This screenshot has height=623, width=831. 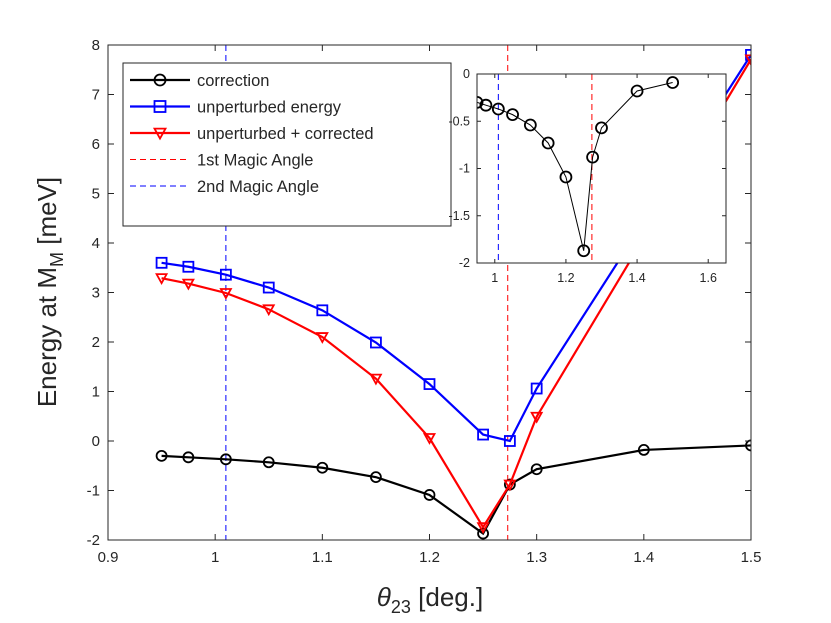 What do you see at coordinates (93, 540) in the screenshot?
I see `main-y-tick-label: -2` at bounding box center [93, 540].